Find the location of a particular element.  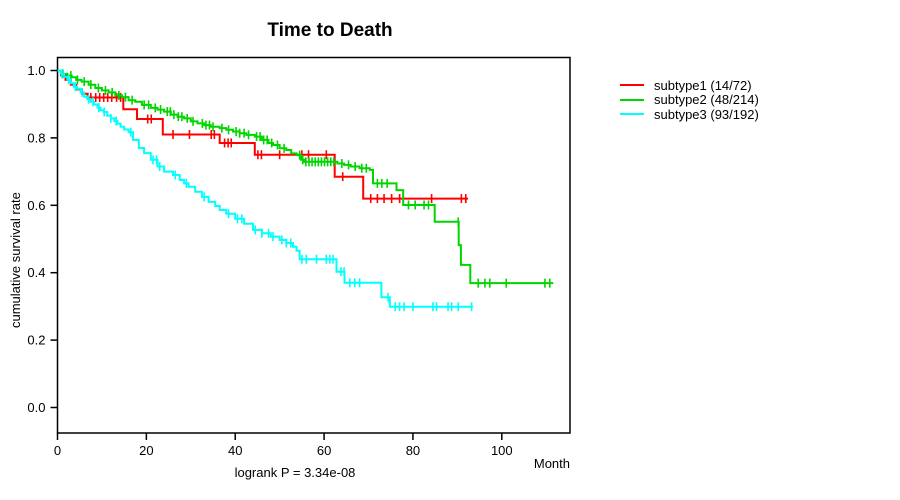

legend-item-subtype2: subtype2 (48/214) is located at coordinates (689, 100).